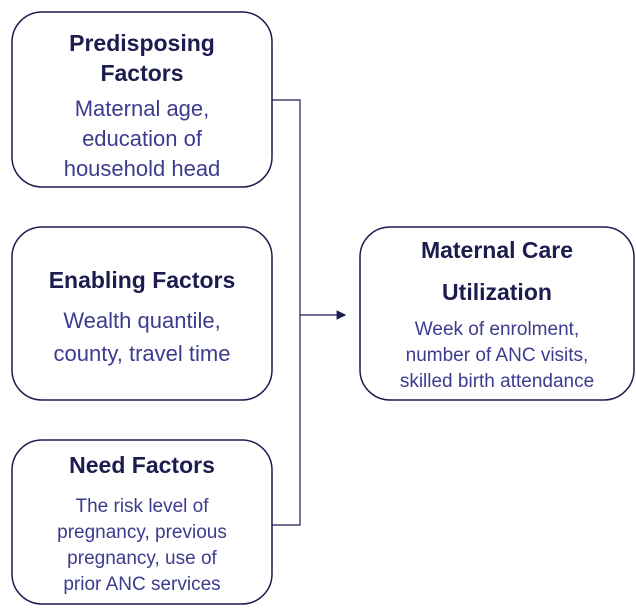 Image resolution: width=636 pixels, height=609 pixels. What do you see at coordinates (141, 73) in the screenshot?
I see `node-title: Factors` at bounding box center [141, 73].